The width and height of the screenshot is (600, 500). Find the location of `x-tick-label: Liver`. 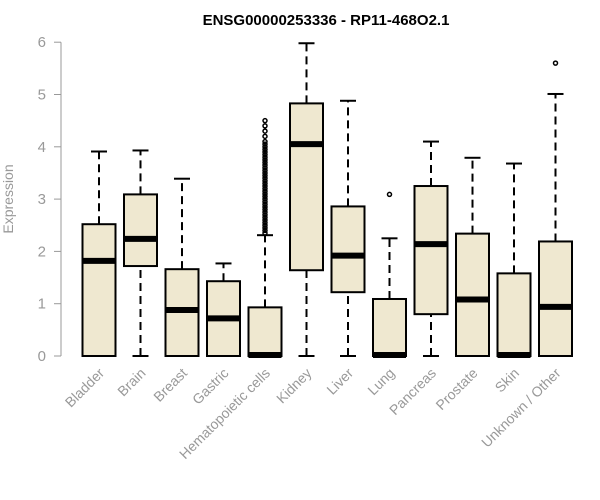

x-tick-label: Liver is located at coordinates (339, 381).